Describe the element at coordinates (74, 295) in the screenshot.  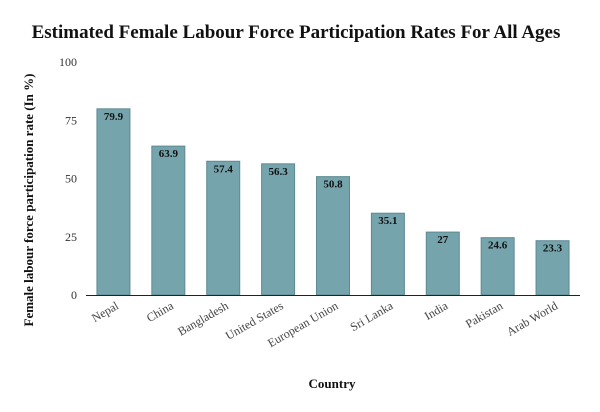
I see `y-tick-label: 0` at that location.